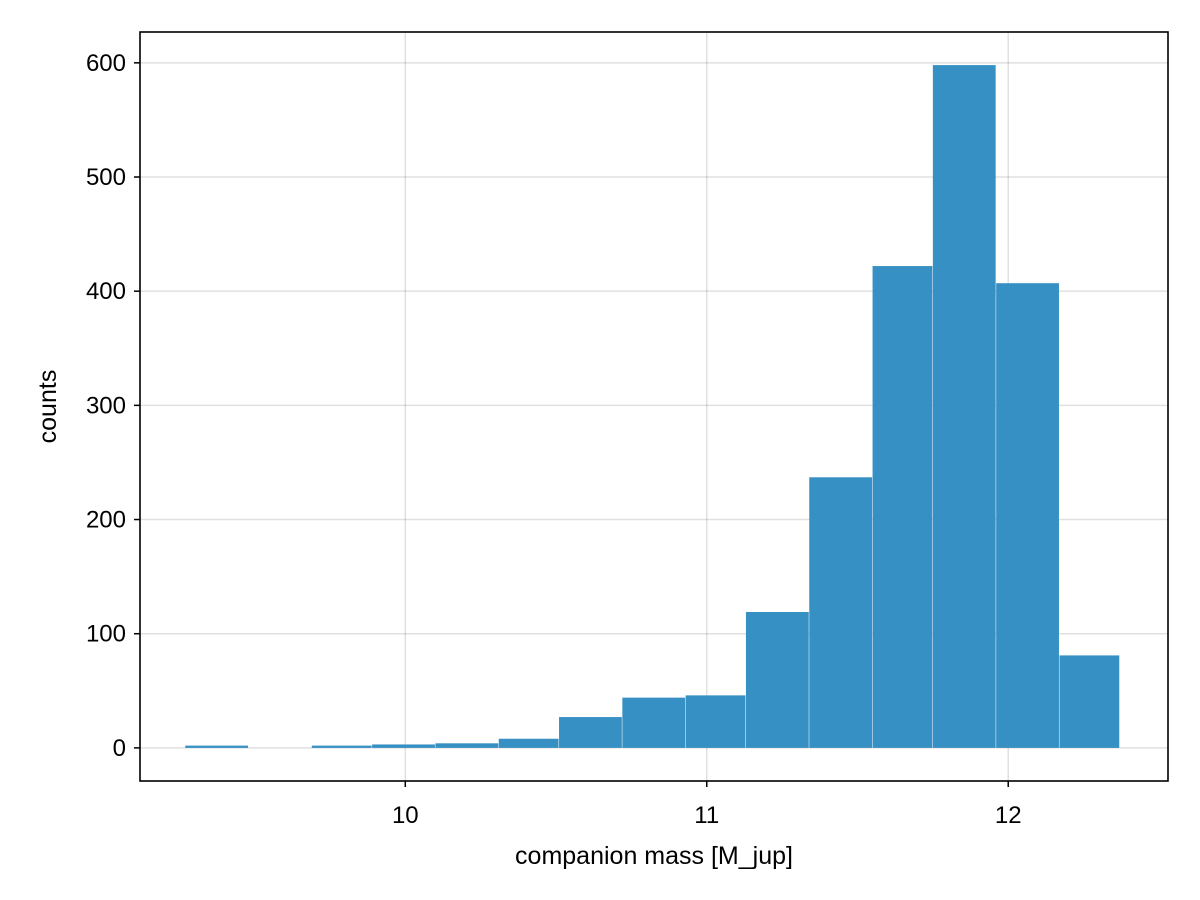 The image size is (1200, 900). Describe the element at coordinates (1008, 815) in the screenshot. I see `x-tick-label: 12` at that location.